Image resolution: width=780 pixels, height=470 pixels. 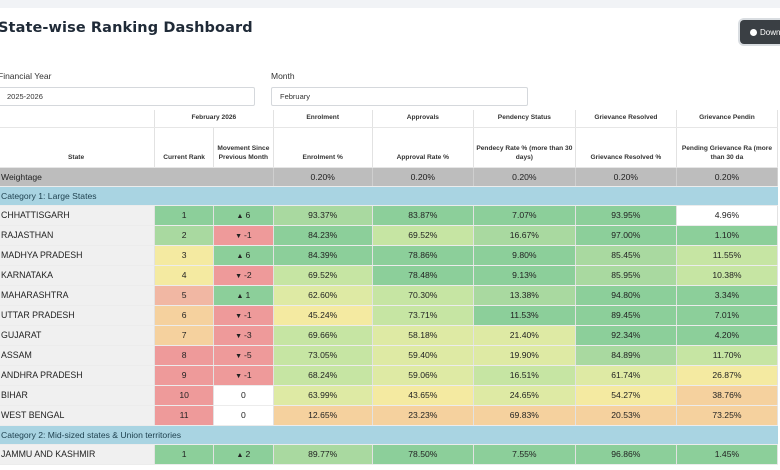 I want to click on download-label: Down, so click(x=770, y=32).